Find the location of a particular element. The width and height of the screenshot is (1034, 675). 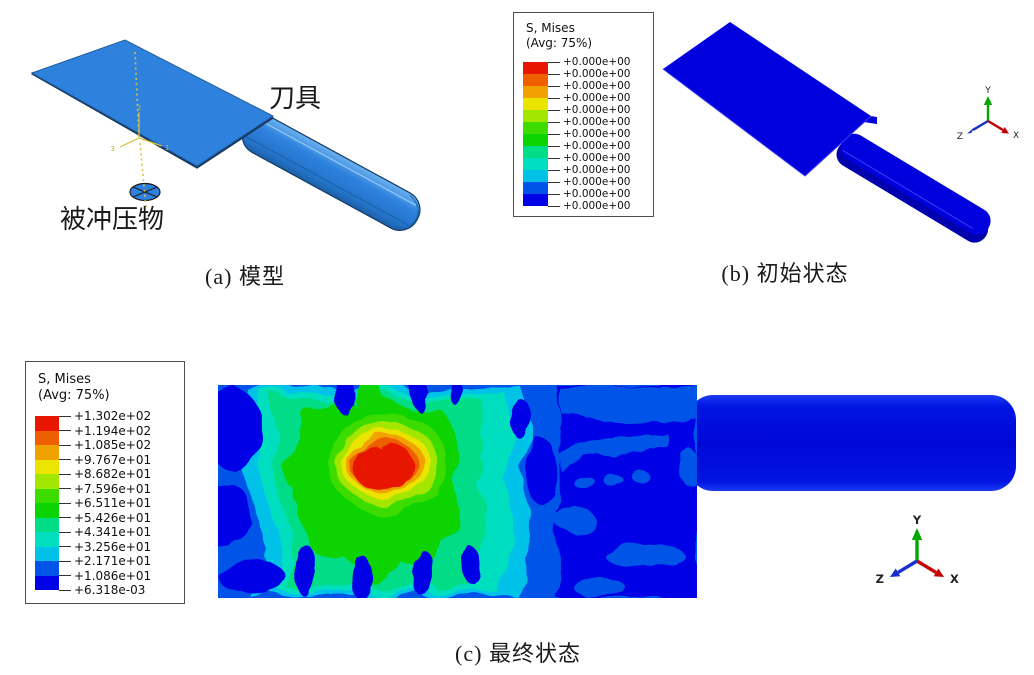

csys-axis-2-label: 2 is located at coordinates (139, 108).